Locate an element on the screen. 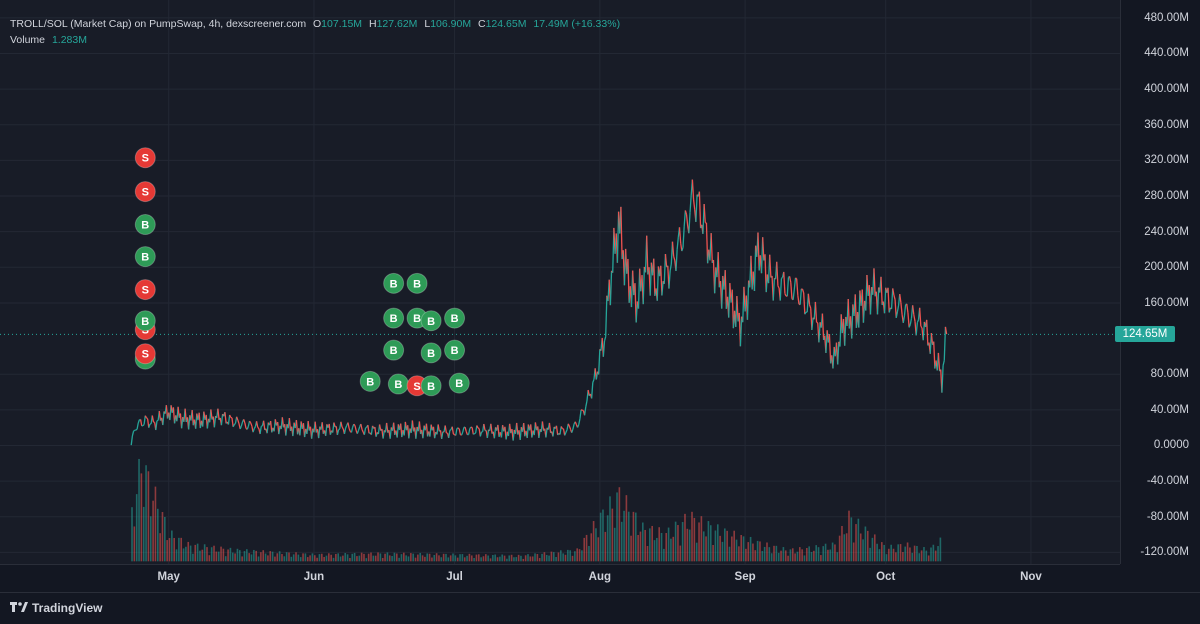 This screenshot has height=624, width=1200. tradingview-logo: TradingView is located at coordinates (56, 608).